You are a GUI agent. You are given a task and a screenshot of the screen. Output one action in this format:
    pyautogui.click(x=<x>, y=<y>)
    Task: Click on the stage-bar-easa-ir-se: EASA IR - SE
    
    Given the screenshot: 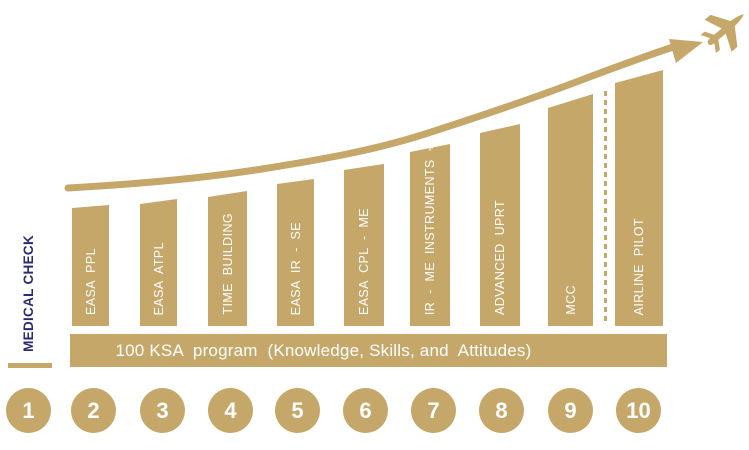 What is the action you would take?
    pyautogui.click(x=295, y=252)
    